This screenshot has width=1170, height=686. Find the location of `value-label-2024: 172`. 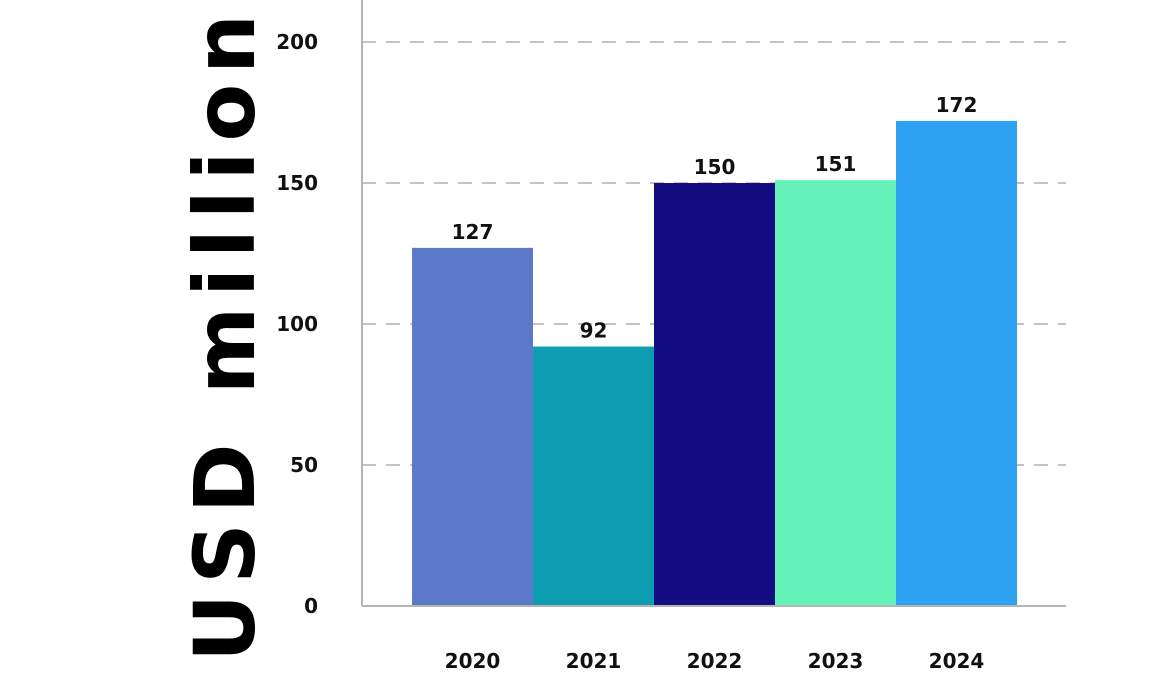

value-label-2024: 172 is located at coordinates (957, 105).